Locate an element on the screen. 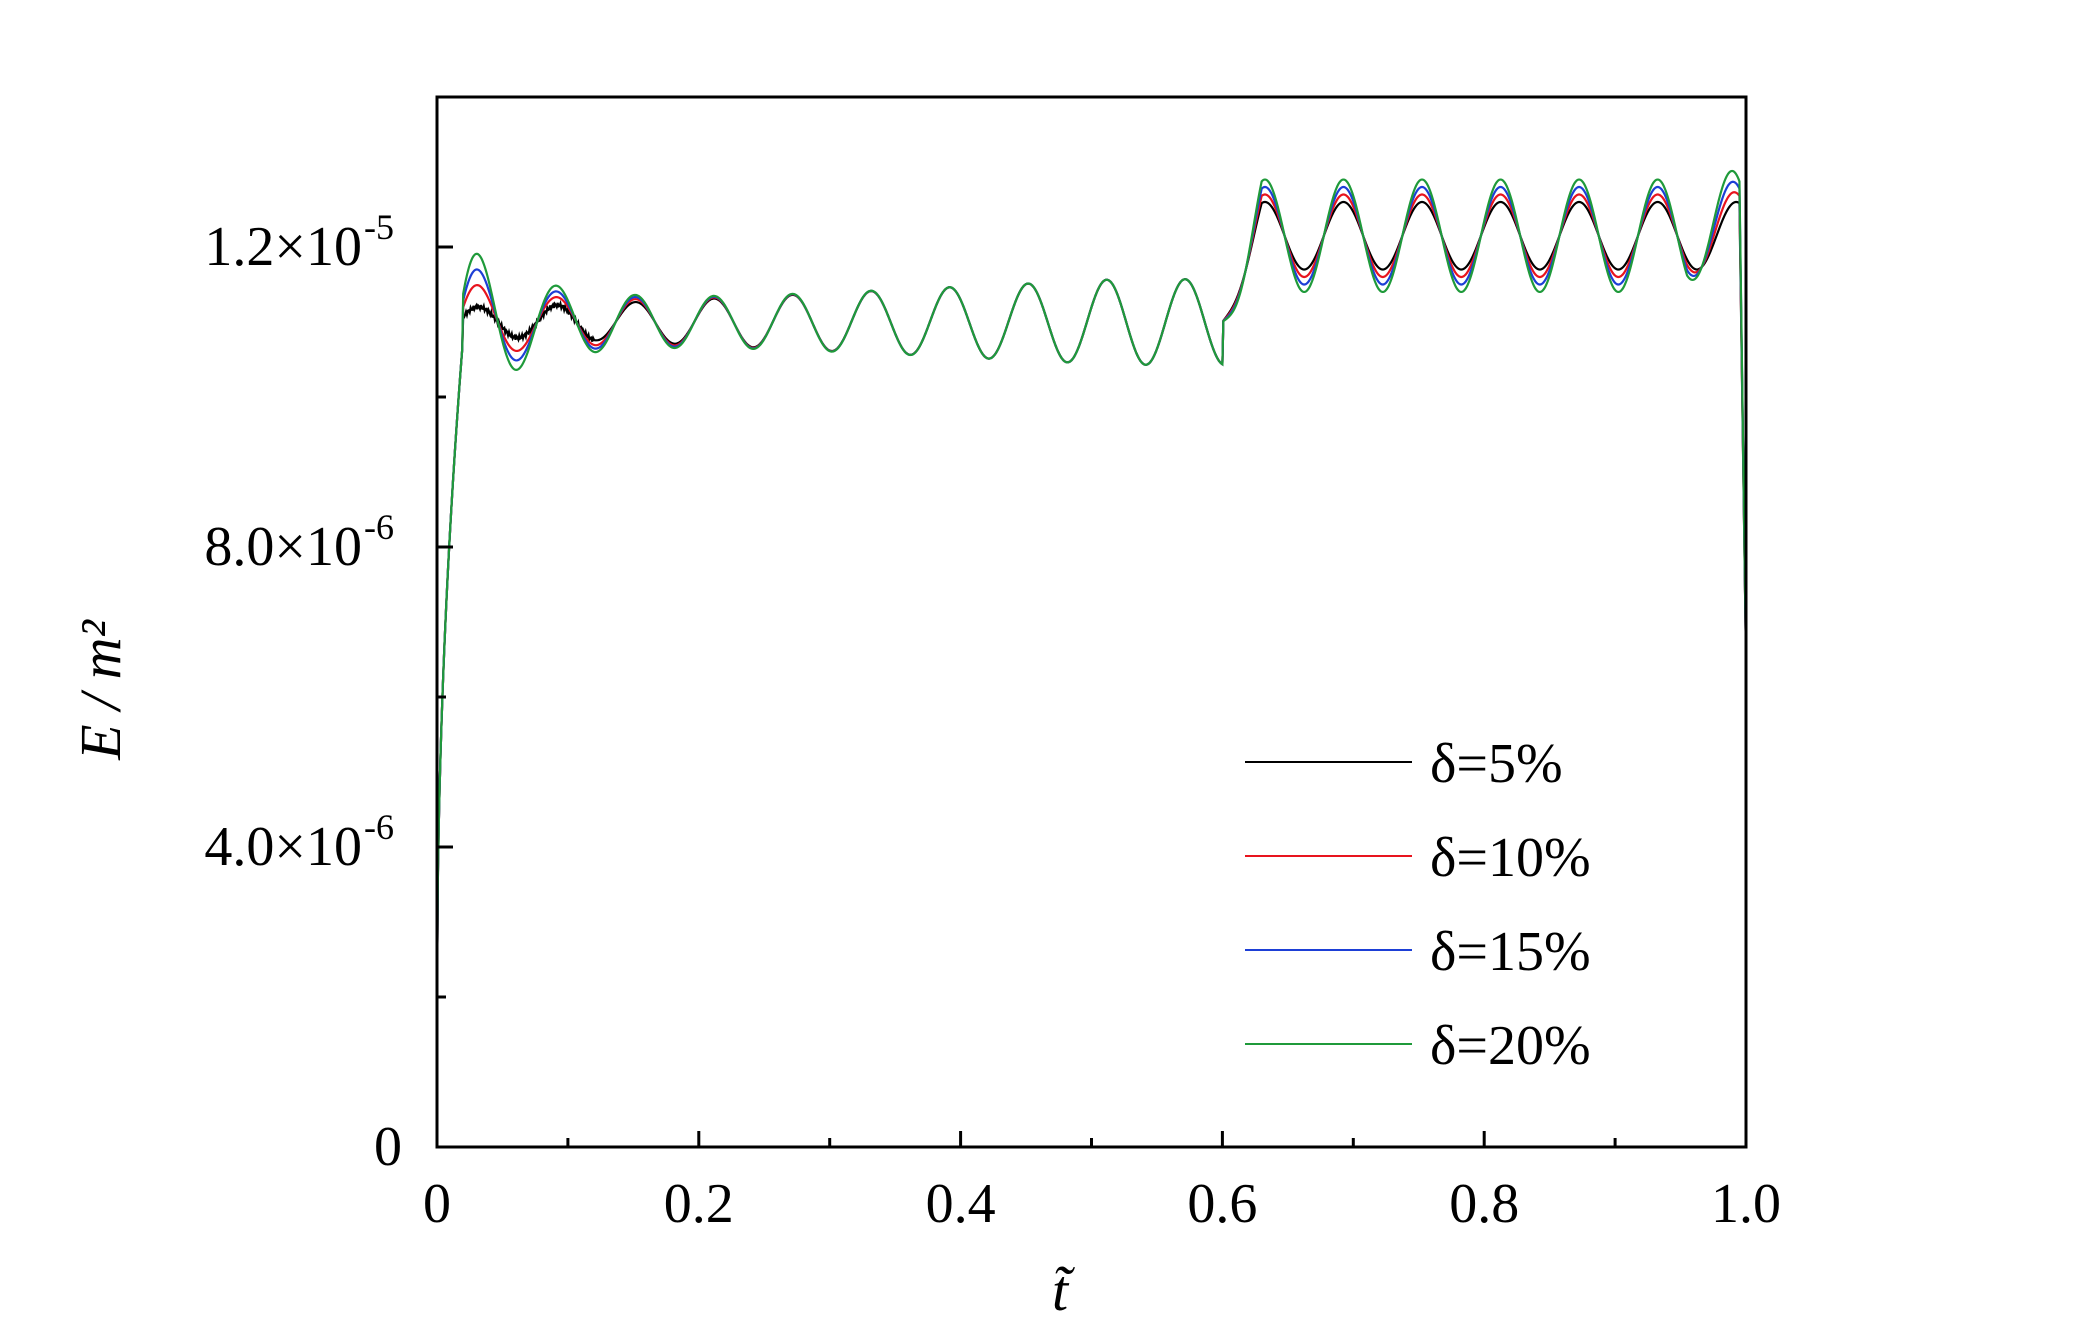 The image size is (2087, 1343). x-tick-label: 0 is located at coordinates (437, 1204).